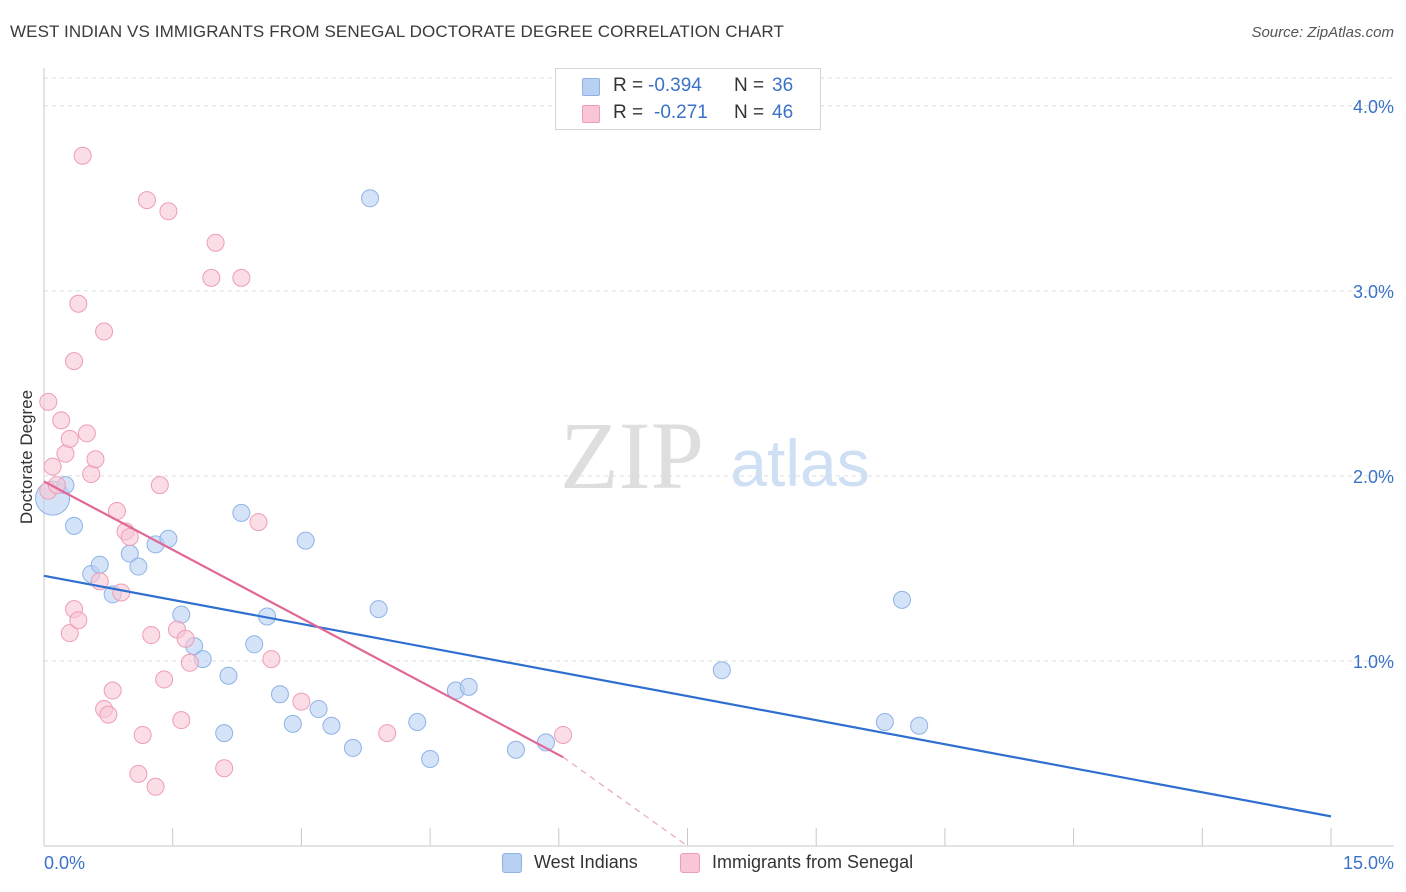 The height and width of the screenshot is (892, 1406). What do you see at coordinates (64, 863) in the screenshot?
I see `x-tick-label-min: 0.0%` at bounding box center [64, 863].